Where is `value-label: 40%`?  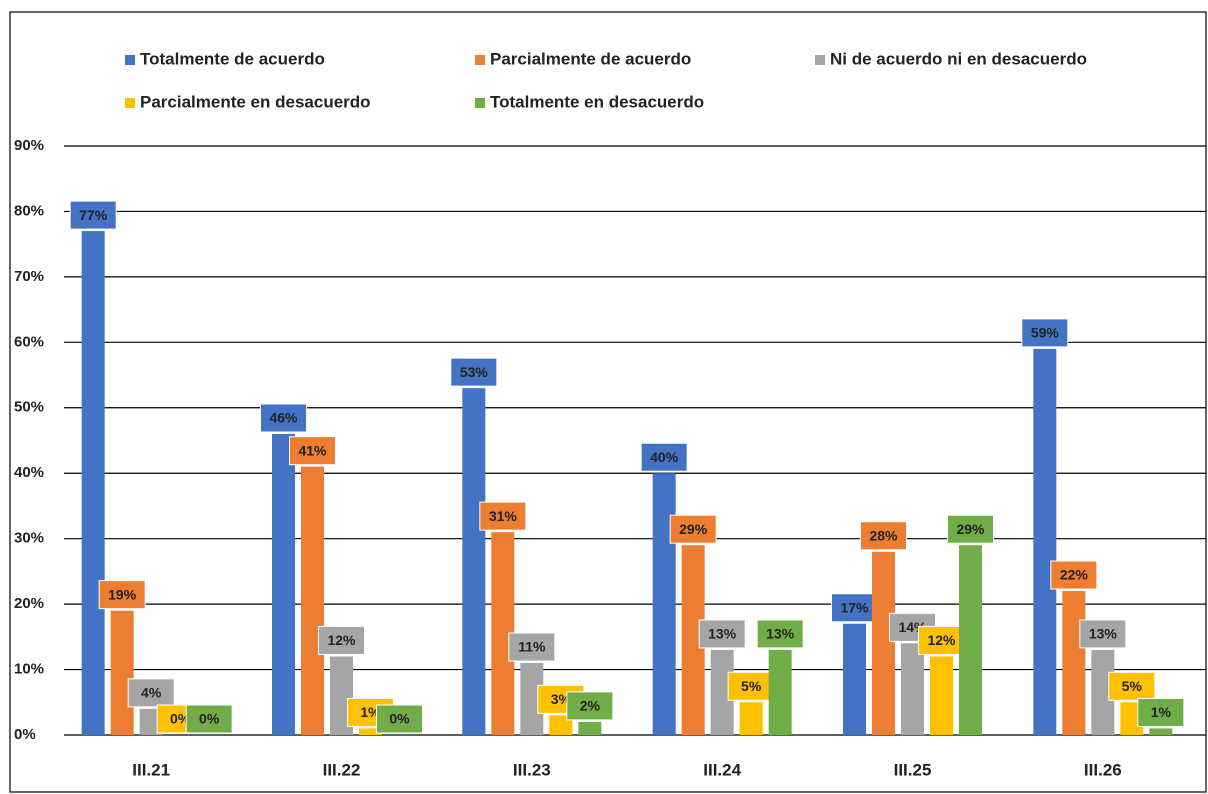 value-label: 40% is located at coordinates (664, 457).